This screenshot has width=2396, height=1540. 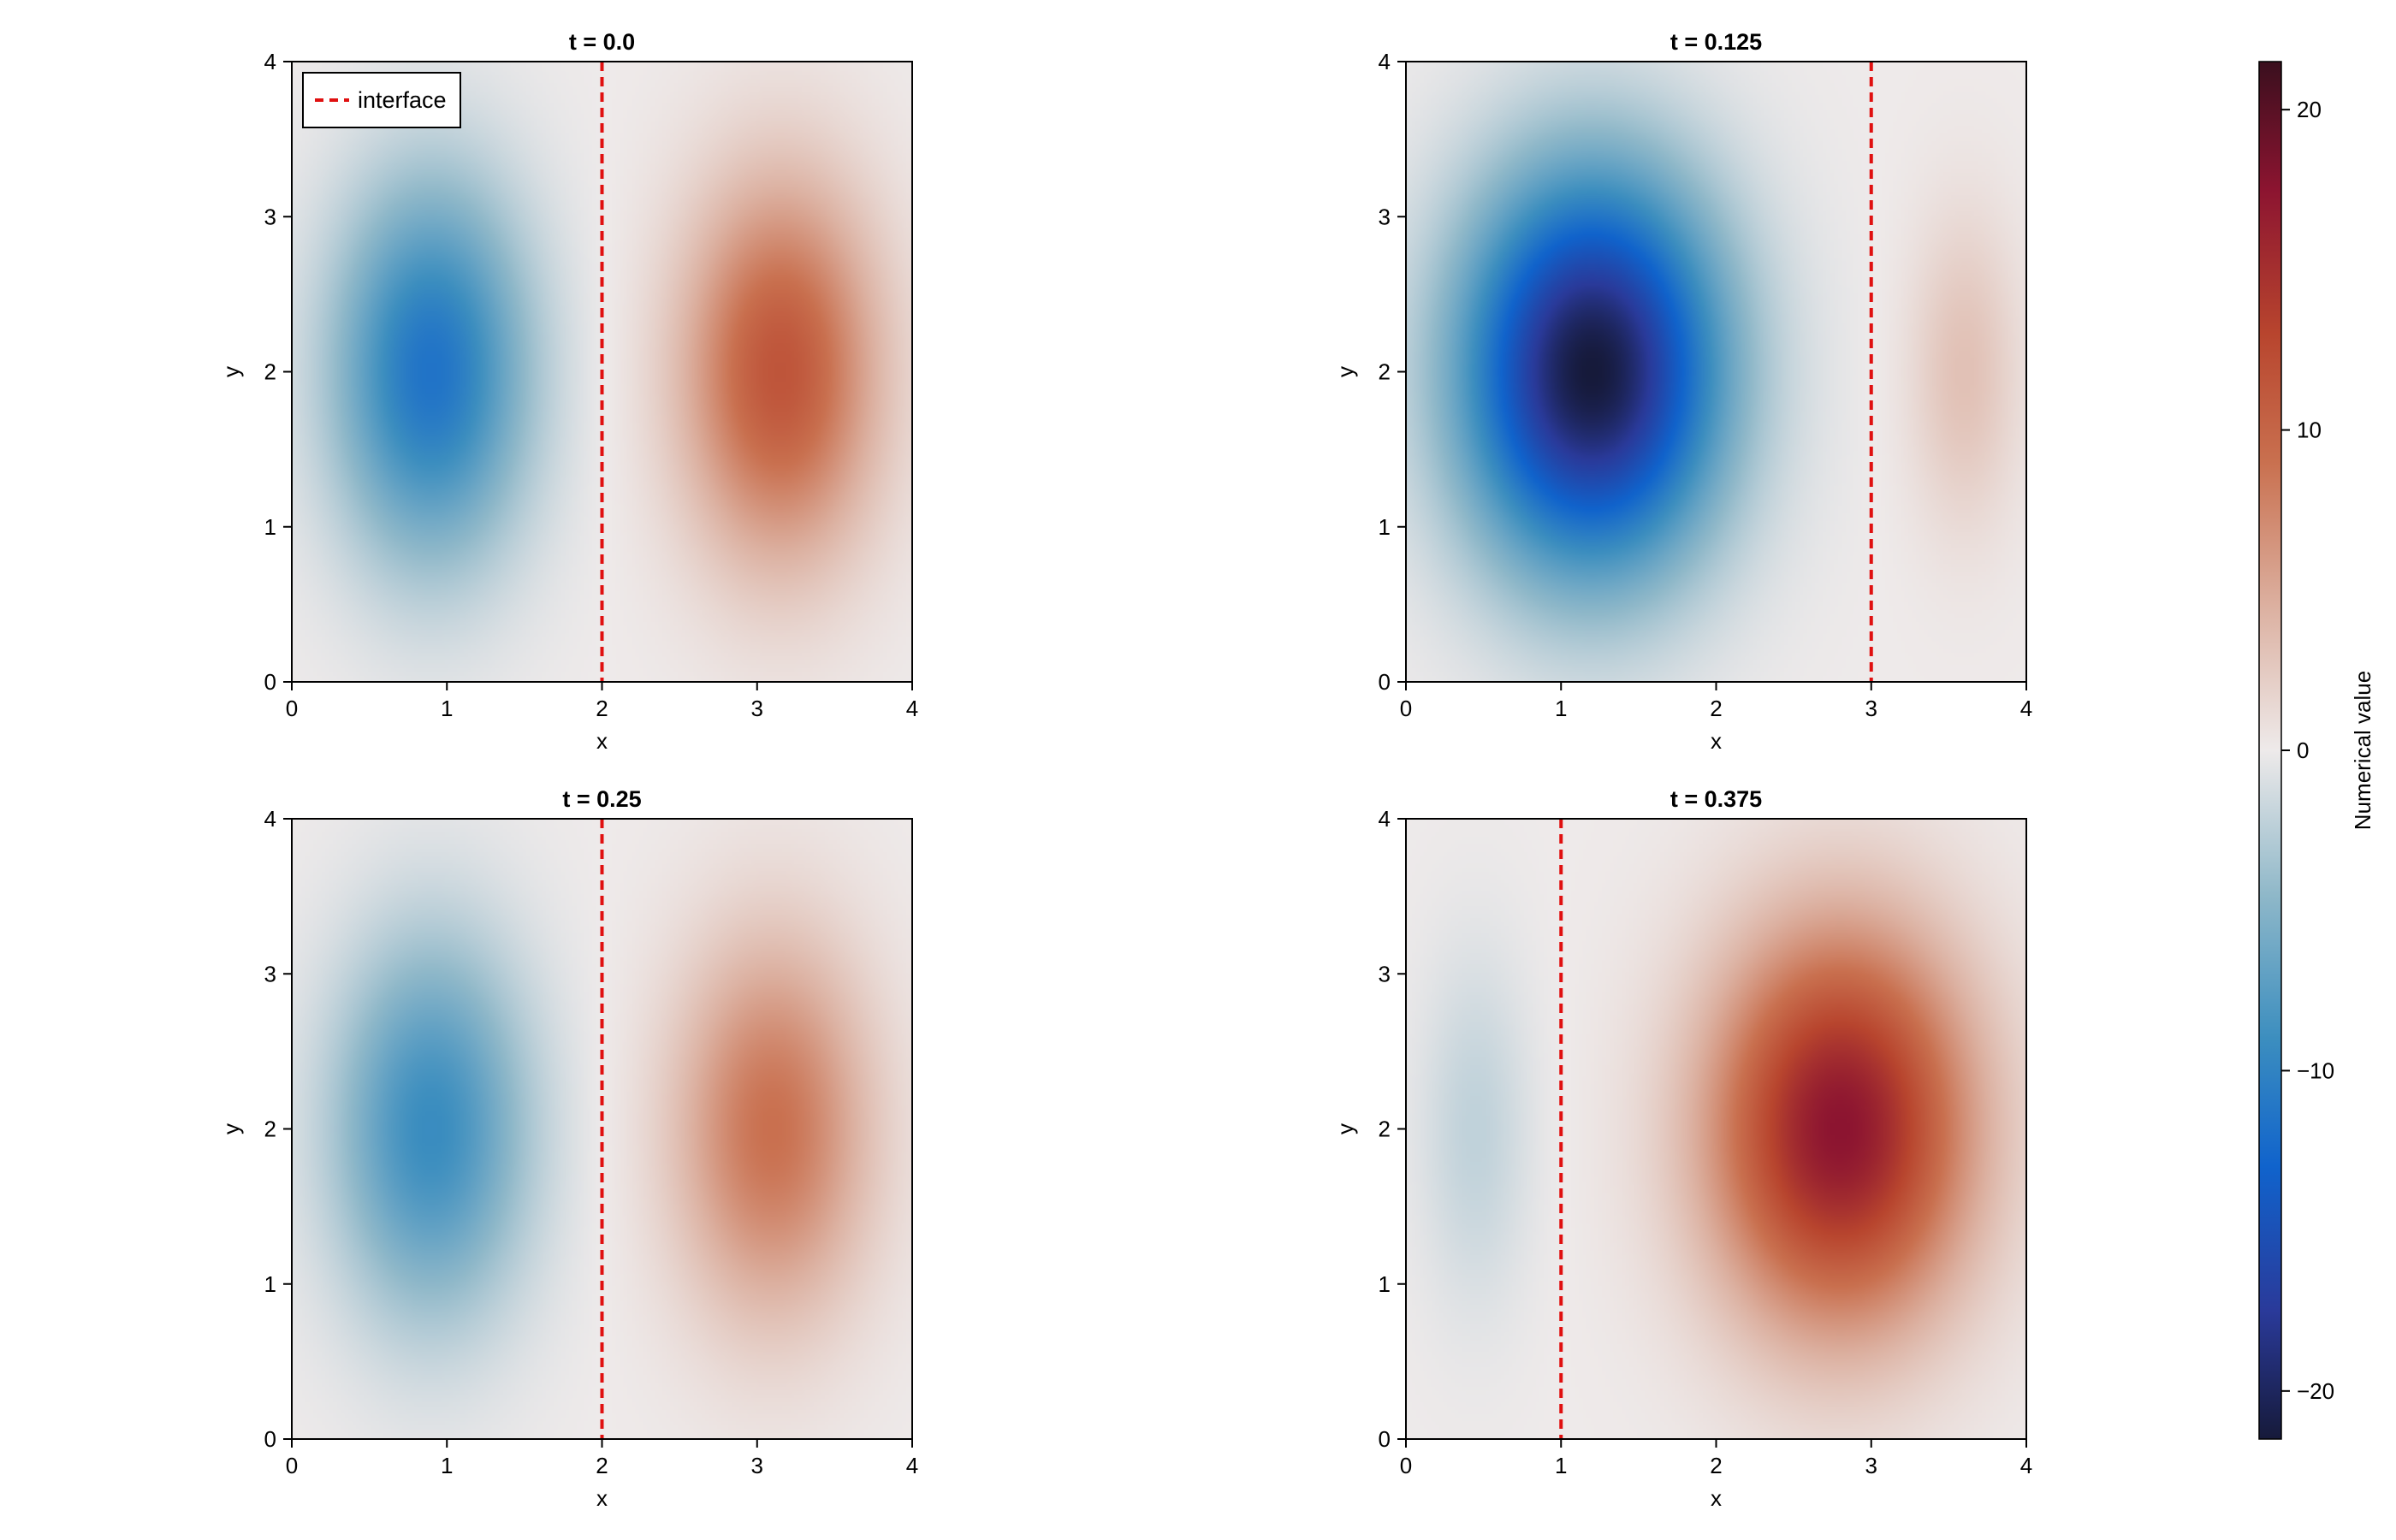 What do you see at coordinates (2362, 750) in the screenshot?
I see `colorbar-label: Numerical value` at bounding box center [2362, 750].